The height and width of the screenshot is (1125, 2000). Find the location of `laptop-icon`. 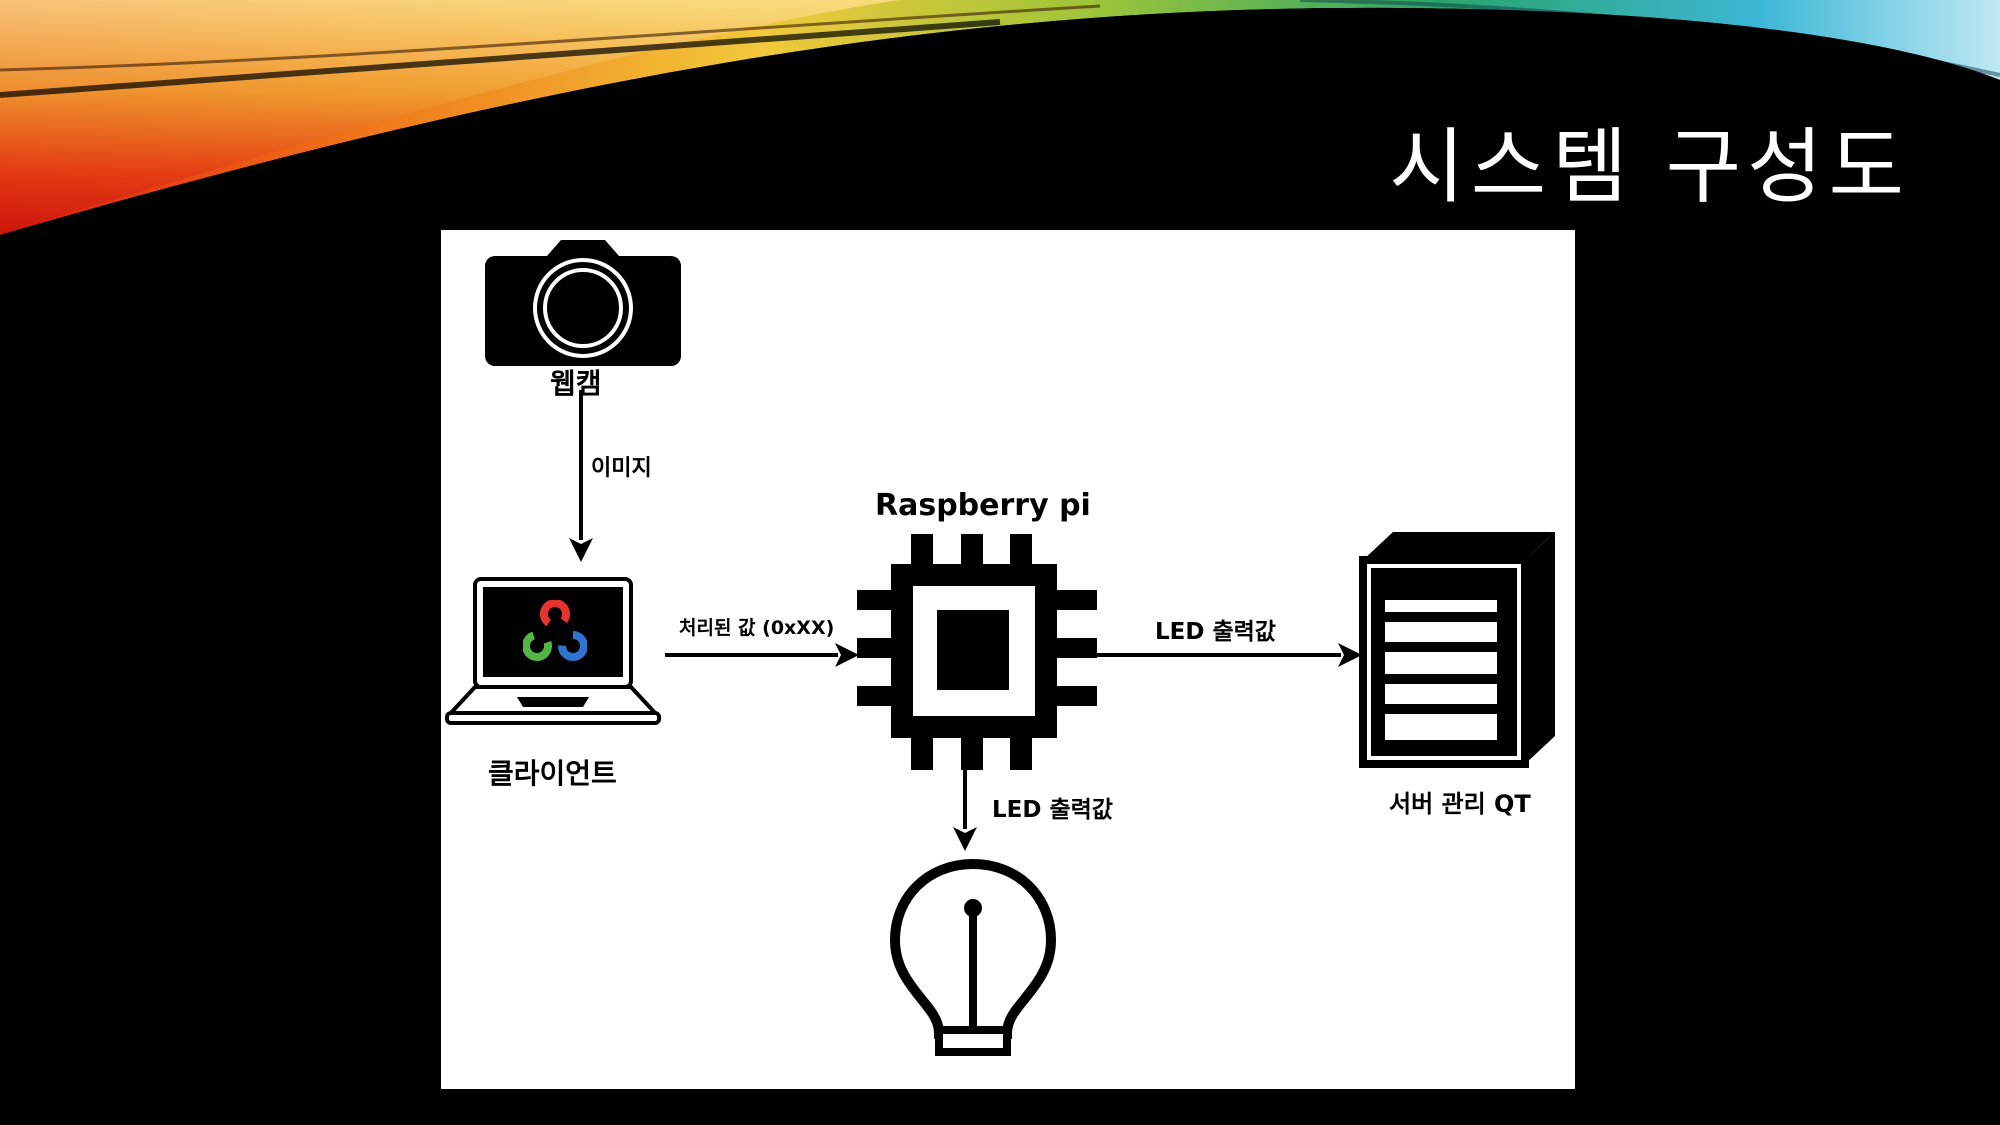

laptop-icon is located at coordinates (553, 651).